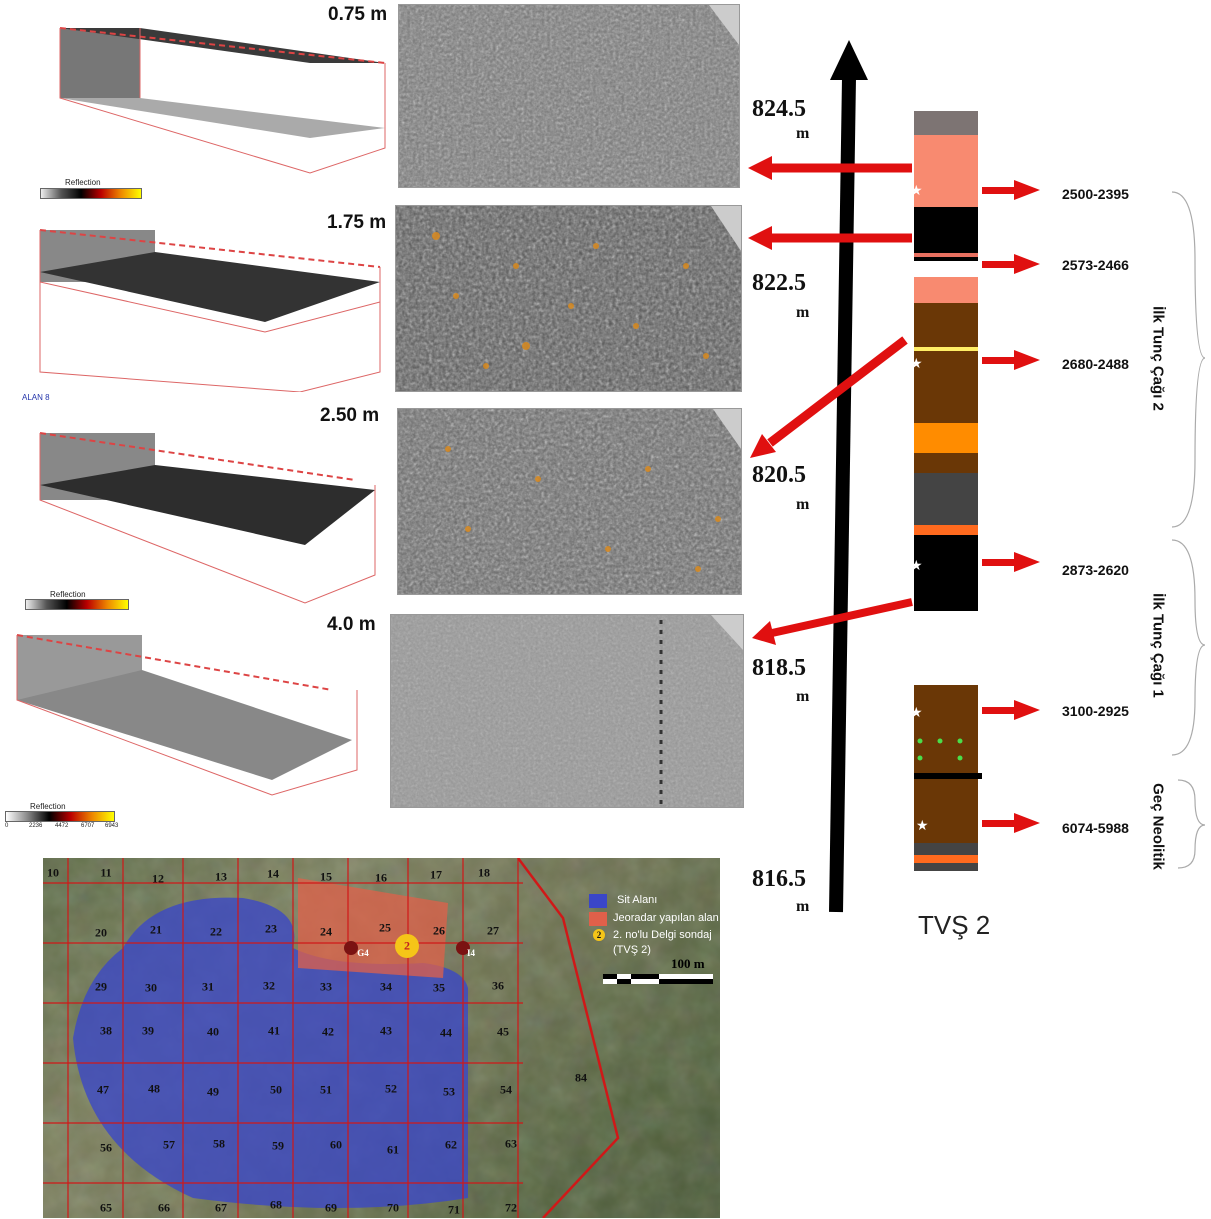 This screenshot has height=1219, width=1211. I want to click on date-label-5: 3100-2925, so click(1095, 711).